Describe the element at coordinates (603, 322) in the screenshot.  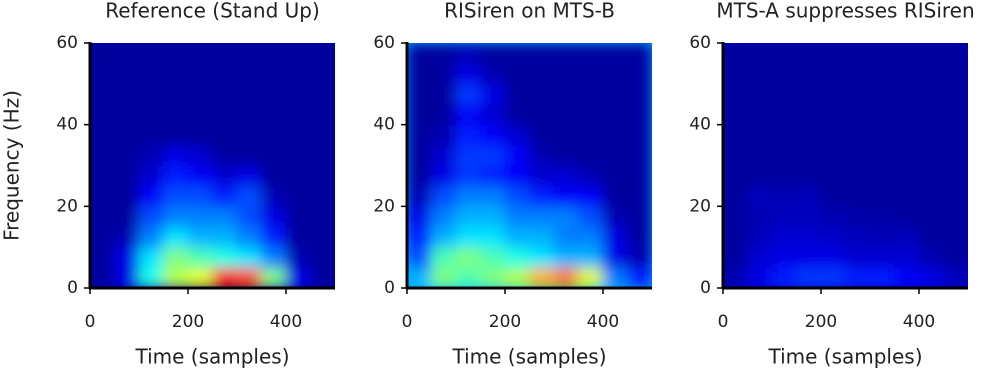
I see `x-tick-label: 400` at that location.